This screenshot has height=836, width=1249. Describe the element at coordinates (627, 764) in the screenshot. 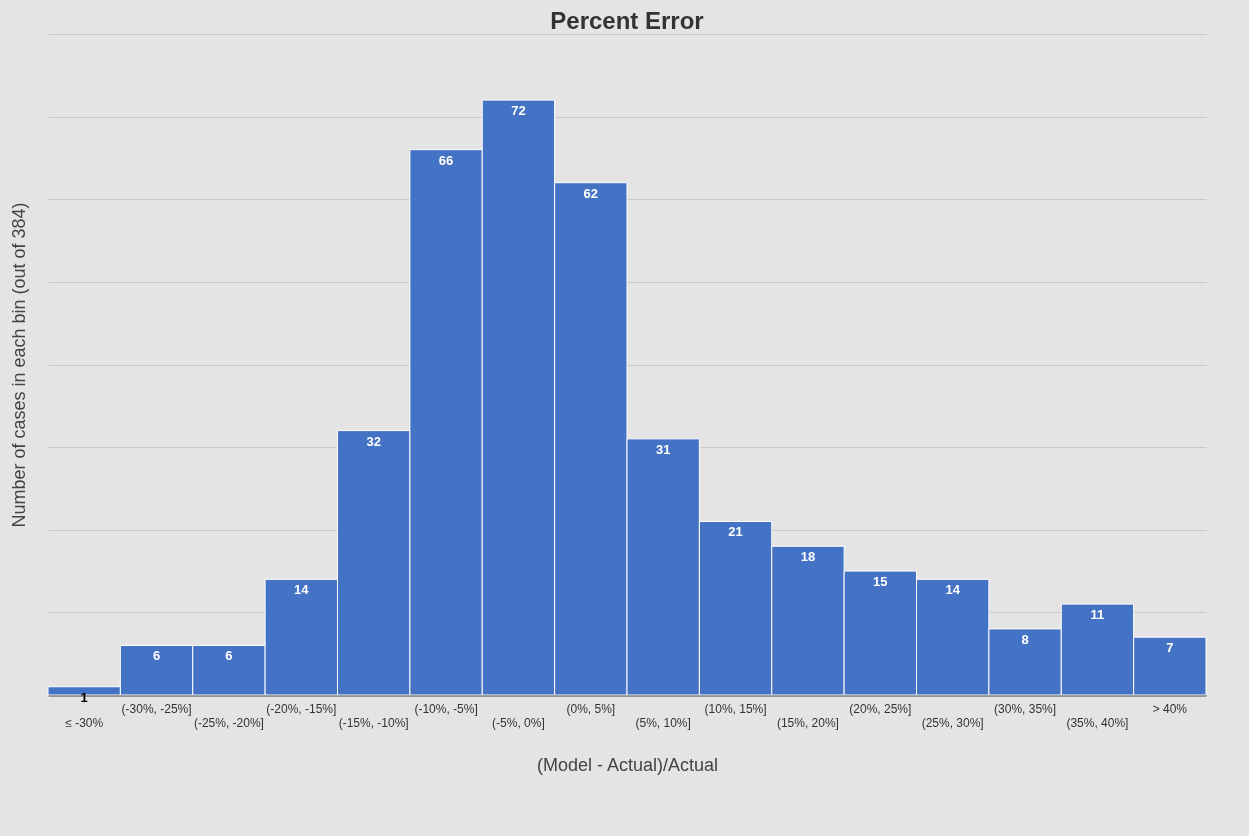

I see `x-axis-title: (Model - Actual)/Actual` at that location.